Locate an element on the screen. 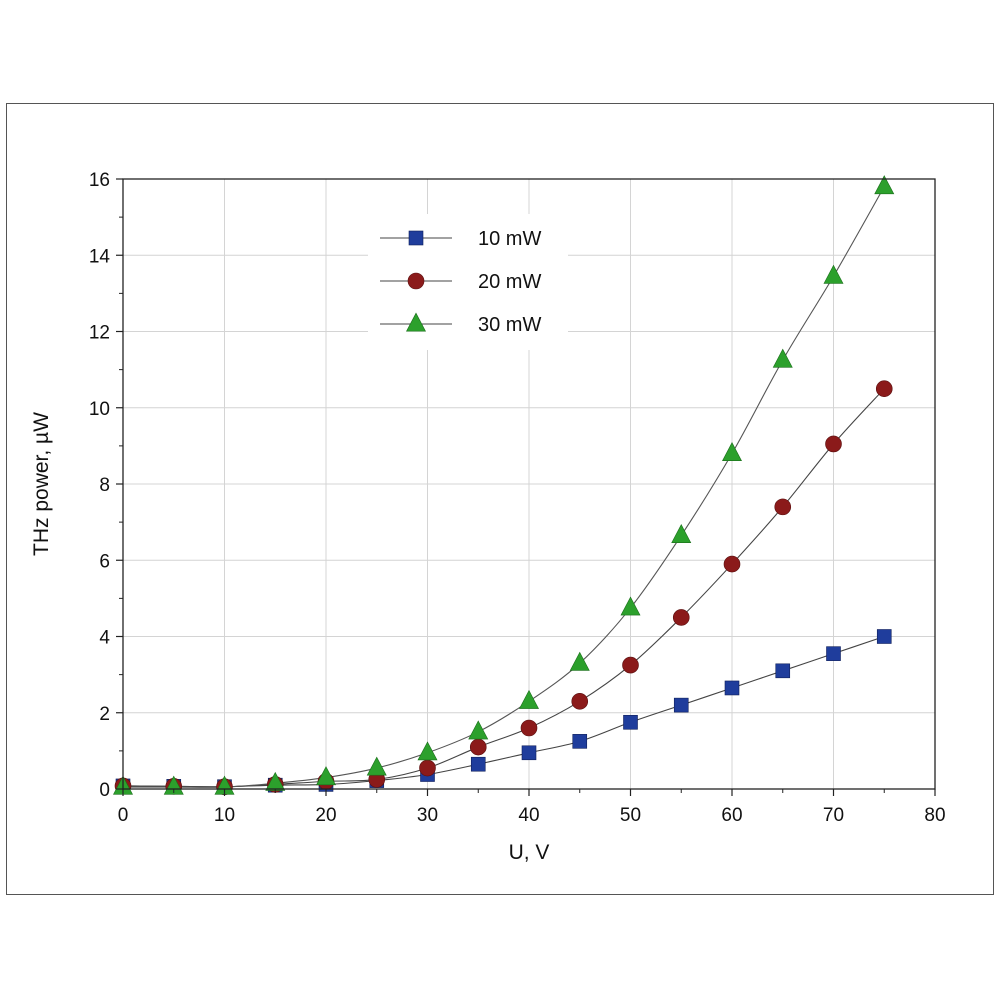 The height and width of the screenshot is (1000, 1000). x-tick-label: 50 is located at coordinates (630, 815).